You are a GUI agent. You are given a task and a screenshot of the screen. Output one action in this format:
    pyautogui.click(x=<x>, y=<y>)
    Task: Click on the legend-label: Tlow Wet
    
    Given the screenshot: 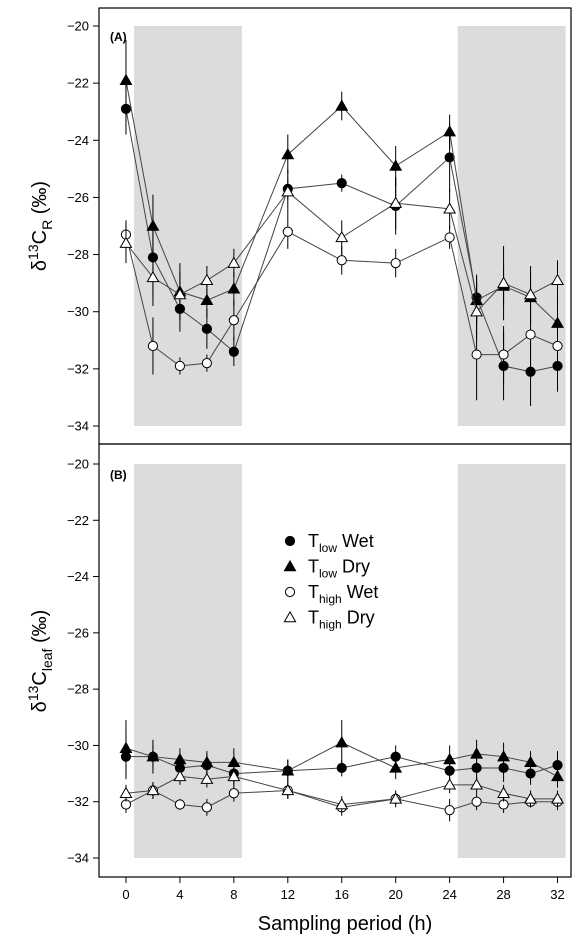 What is the action you would take?
    pyautogui.click(x=341, y=543)
    